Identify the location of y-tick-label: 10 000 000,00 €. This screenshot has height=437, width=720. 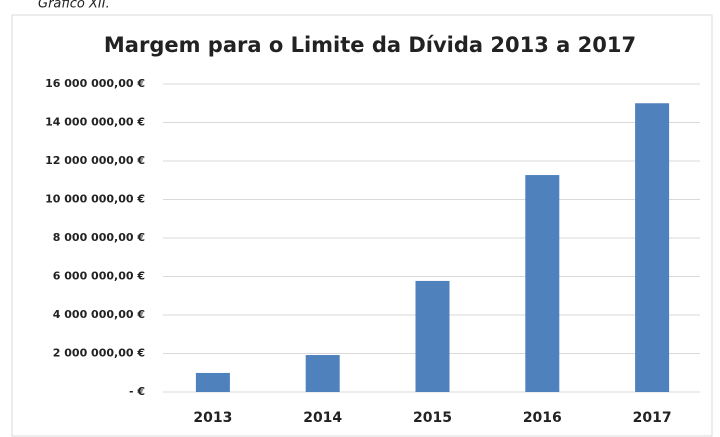
(95, 199).